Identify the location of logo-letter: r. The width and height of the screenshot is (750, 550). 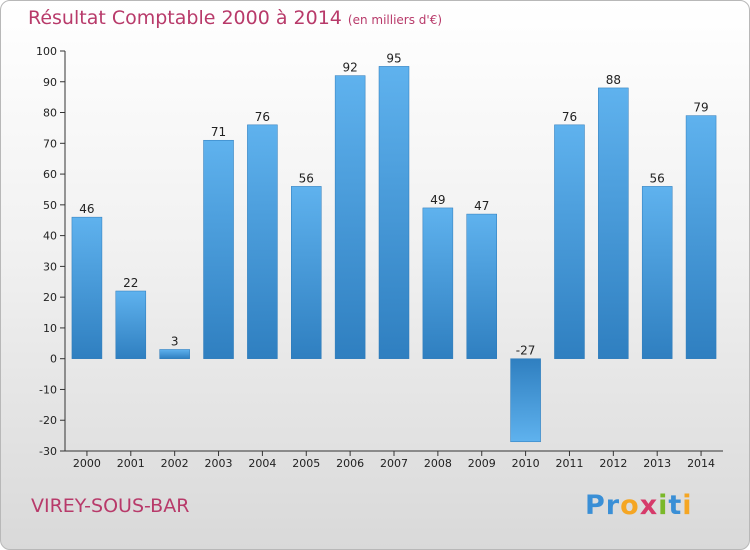
(613, 505).